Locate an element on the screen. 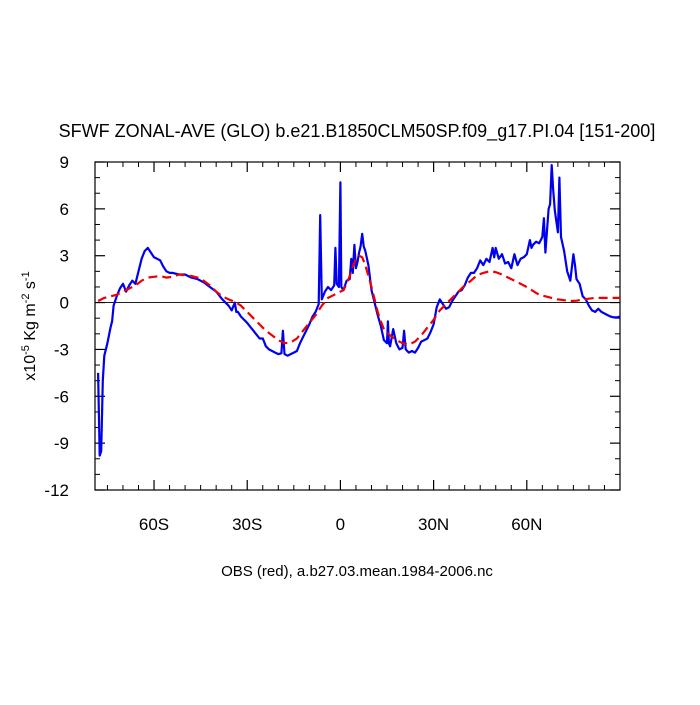  y-label-exponent: -5 is located at coordinates (26, 350).